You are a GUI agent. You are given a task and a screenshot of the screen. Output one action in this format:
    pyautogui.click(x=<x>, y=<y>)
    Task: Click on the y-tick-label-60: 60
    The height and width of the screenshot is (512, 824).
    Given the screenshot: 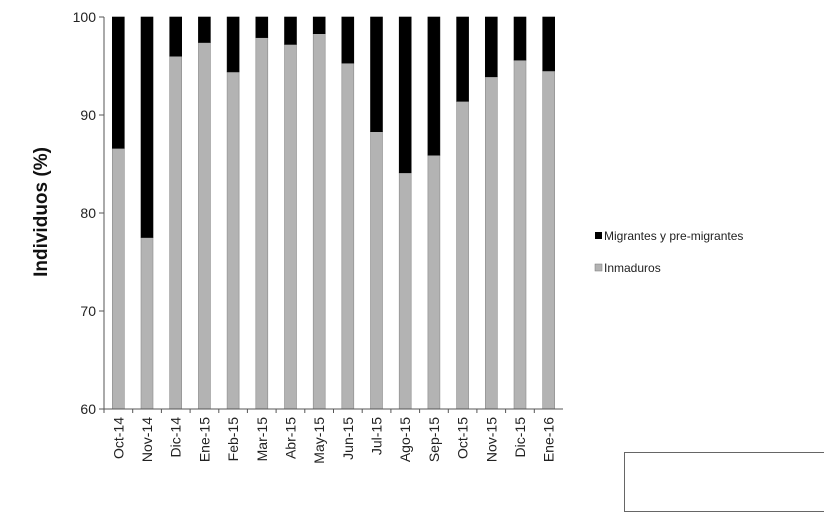 What is the action you would take?
    pyautogui.click(x=88, y=409)
    